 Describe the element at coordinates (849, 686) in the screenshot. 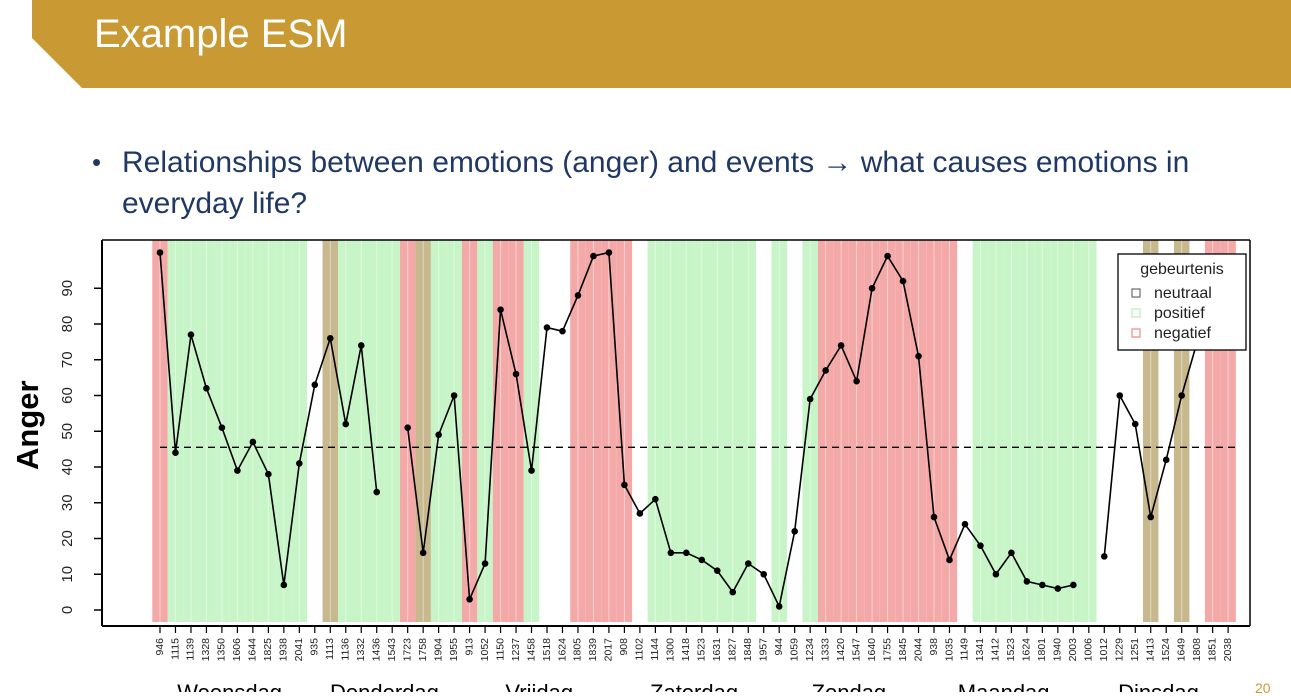

I see `day-label: Zondag` at that location.